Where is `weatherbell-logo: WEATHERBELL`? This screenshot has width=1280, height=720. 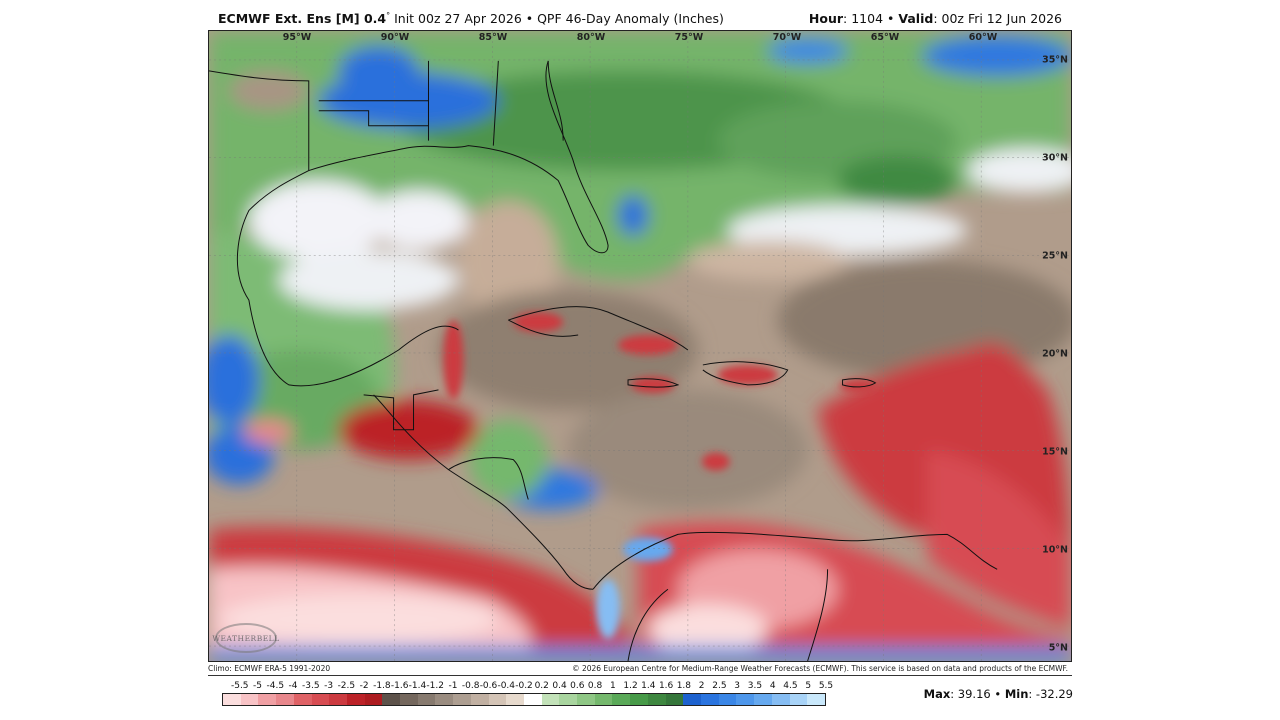
weatherbell-logo: WEATHERBELL is located at coordinates (245, 638).